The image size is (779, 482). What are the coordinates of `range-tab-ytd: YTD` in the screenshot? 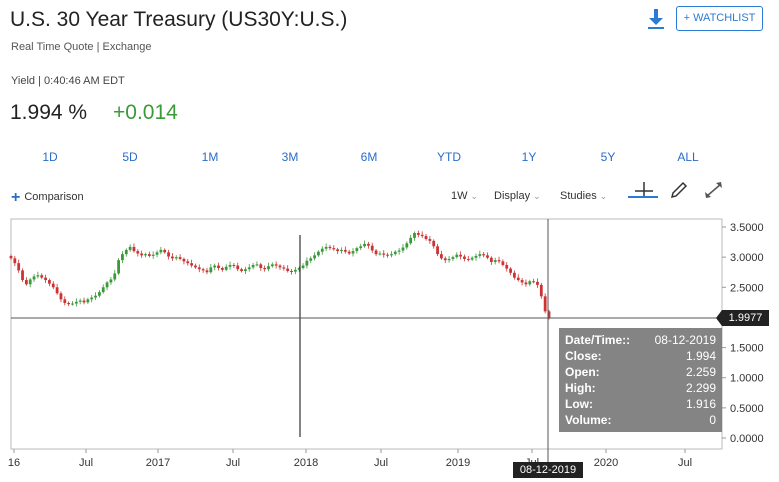 It's located at (449, 157).